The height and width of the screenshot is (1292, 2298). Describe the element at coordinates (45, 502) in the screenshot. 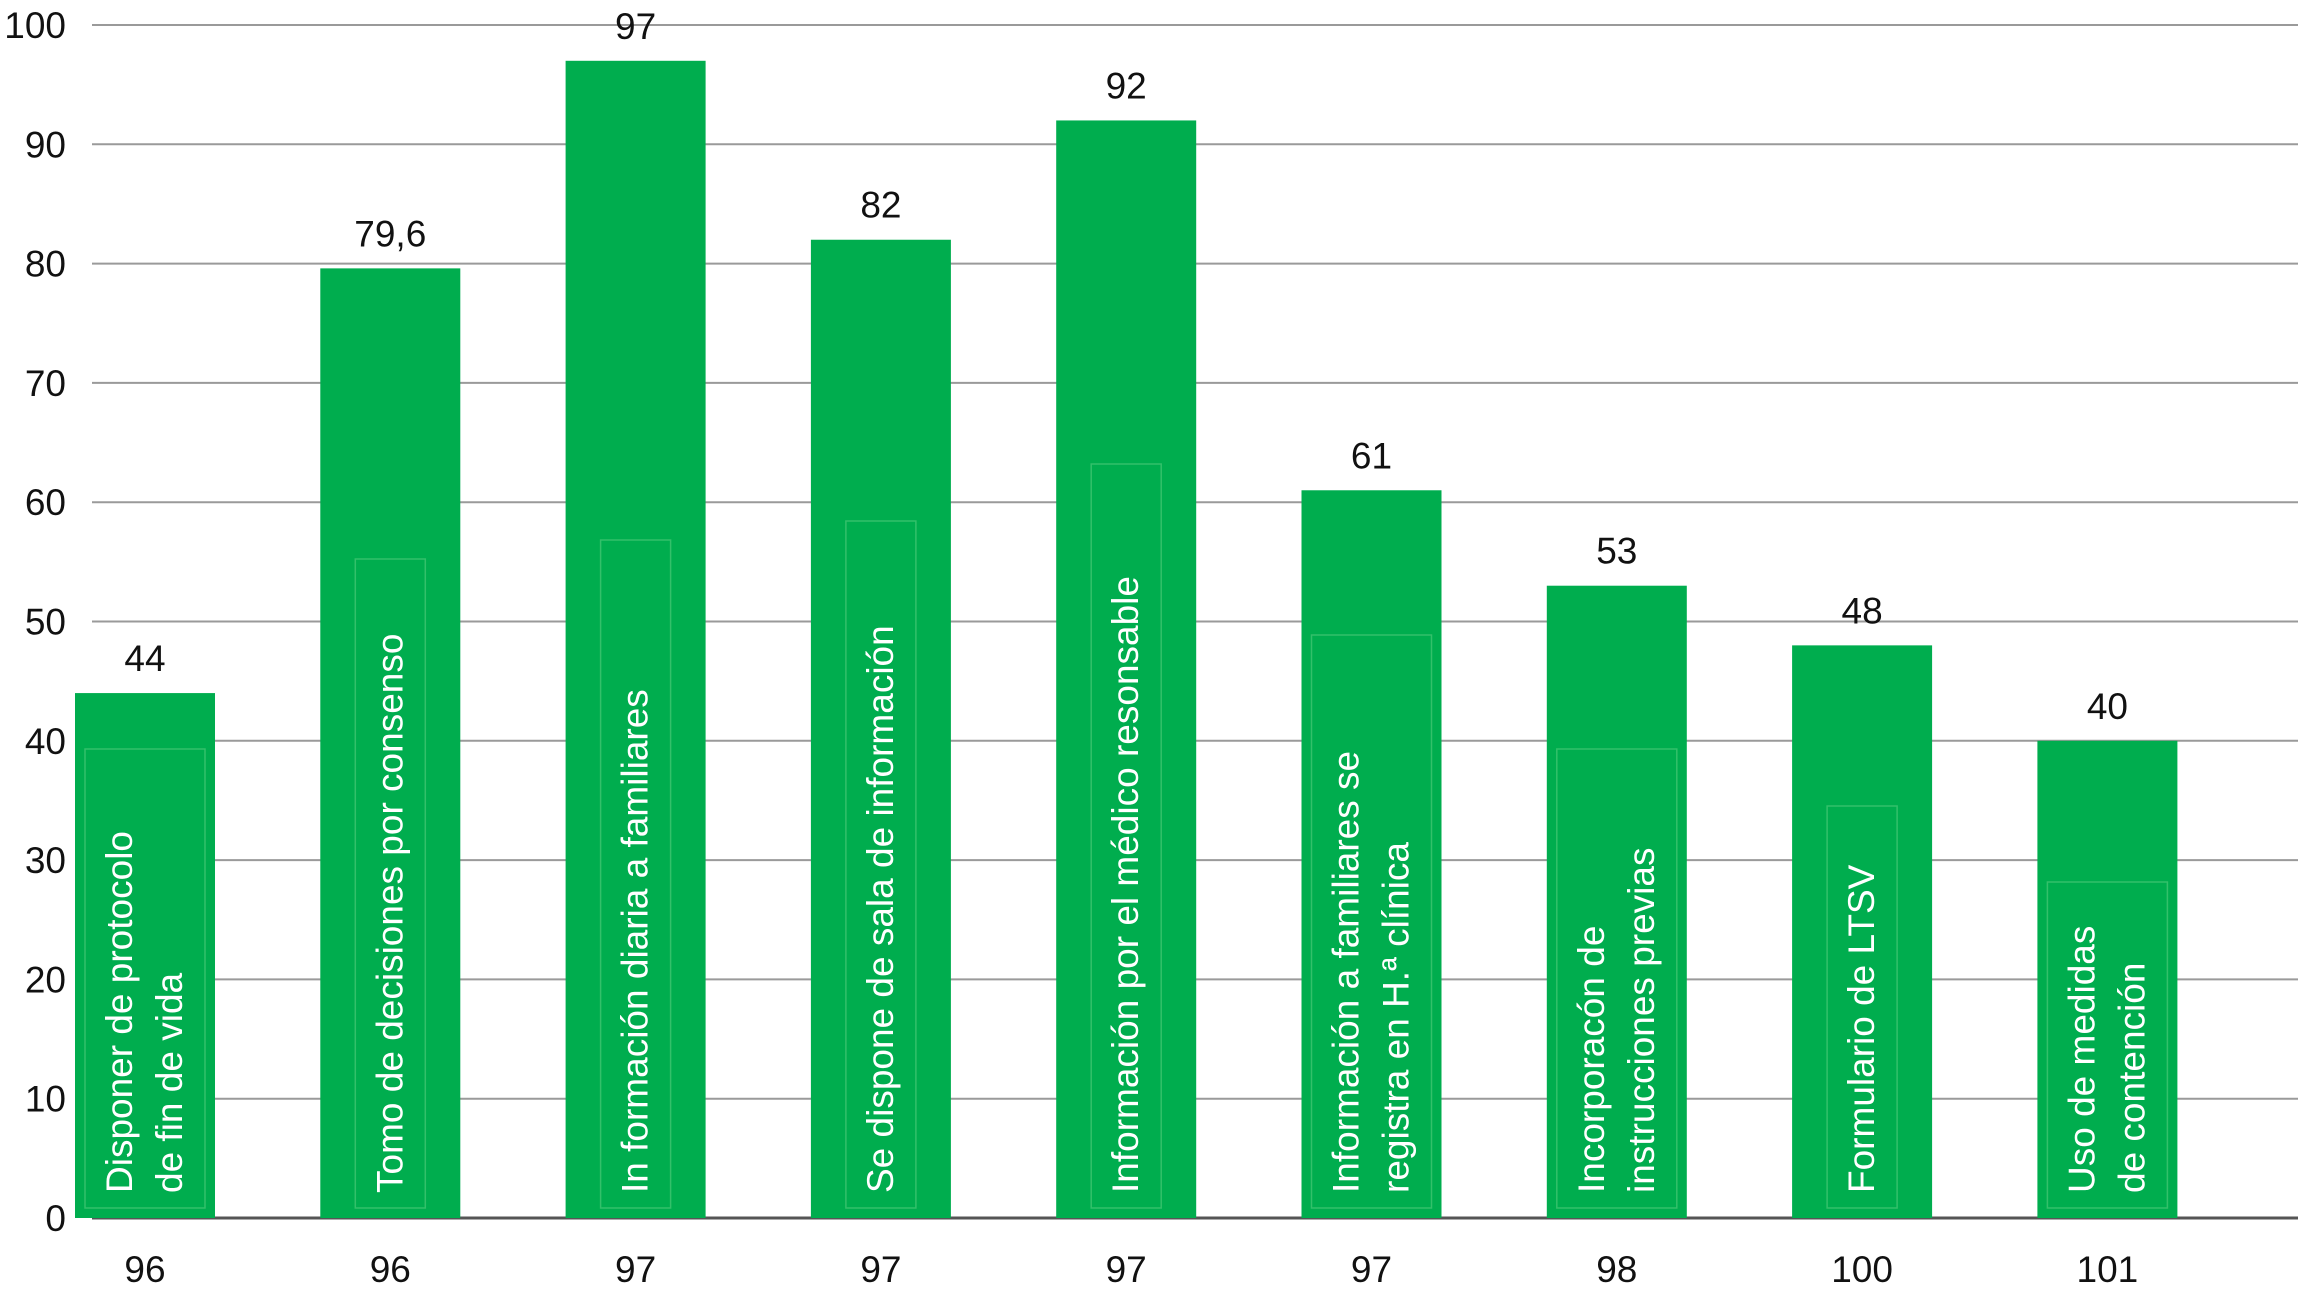

I see `y-tick-label: 60` at that location.